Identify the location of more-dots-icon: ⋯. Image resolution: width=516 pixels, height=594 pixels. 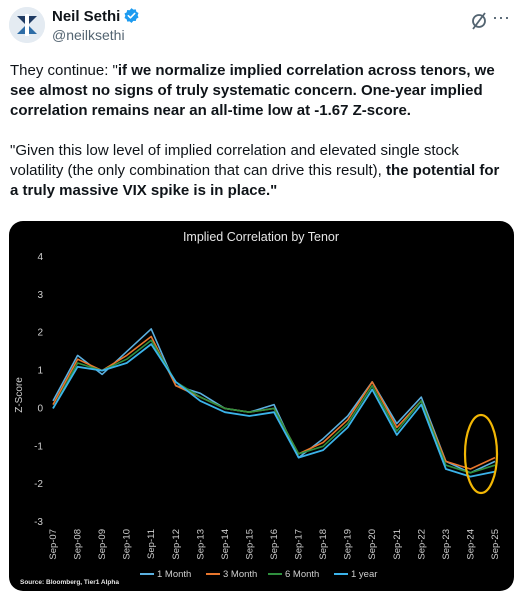
(501, 18).